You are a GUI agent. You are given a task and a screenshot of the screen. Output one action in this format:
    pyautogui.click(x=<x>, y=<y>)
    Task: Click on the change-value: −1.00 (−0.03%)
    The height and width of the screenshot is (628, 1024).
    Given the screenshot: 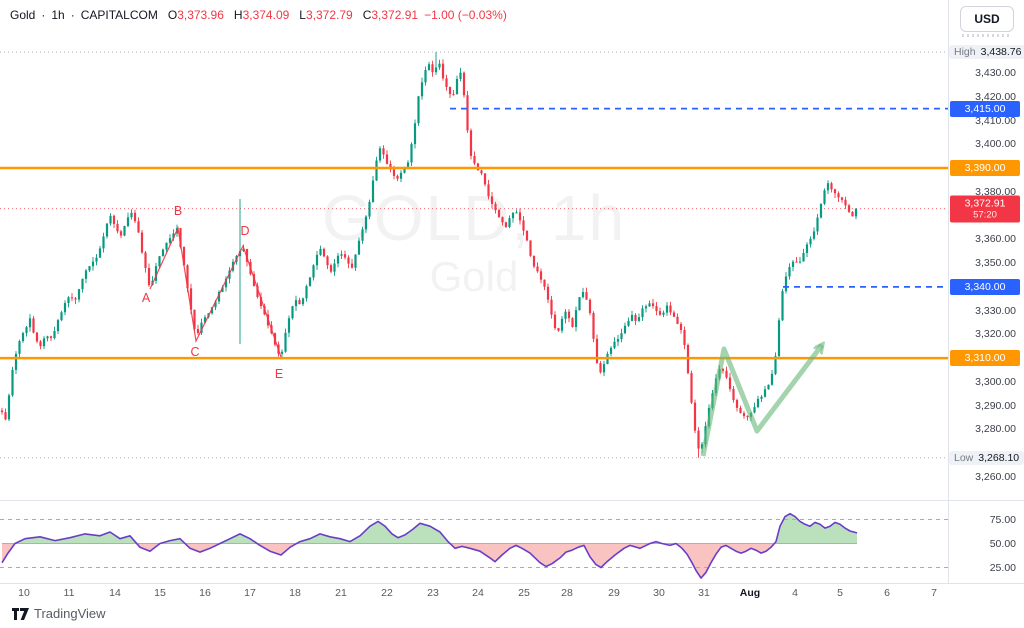 What is the action you would take?
    pyautogui.click(x=465, y=15)
    